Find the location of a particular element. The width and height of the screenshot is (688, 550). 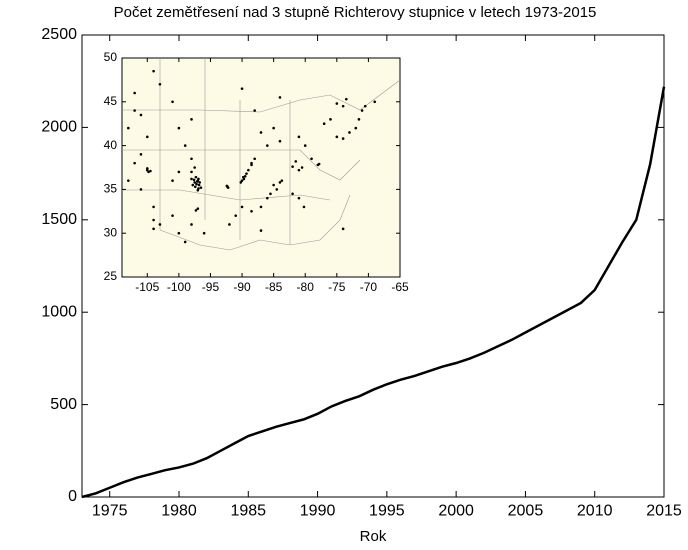

y-tick-label: 45 is located at coordinates (111, 101).